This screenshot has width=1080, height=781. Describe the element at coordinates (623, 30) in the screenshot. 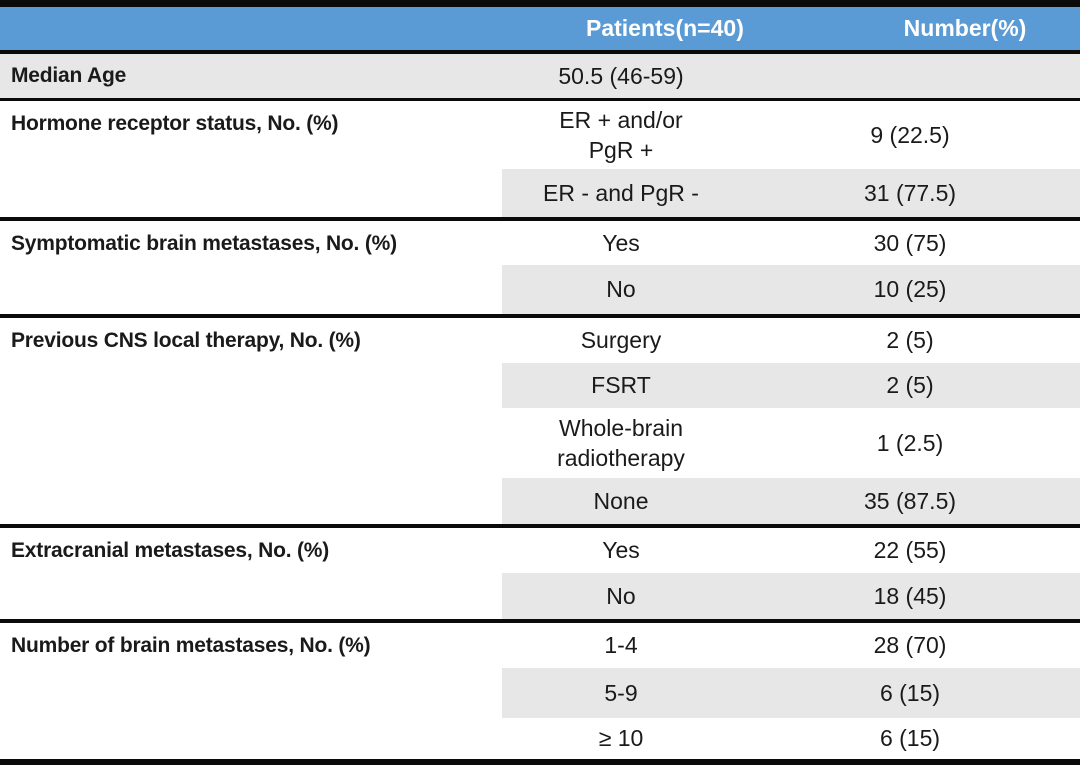

I see `header-patients: Patients(n=40)` at that location.